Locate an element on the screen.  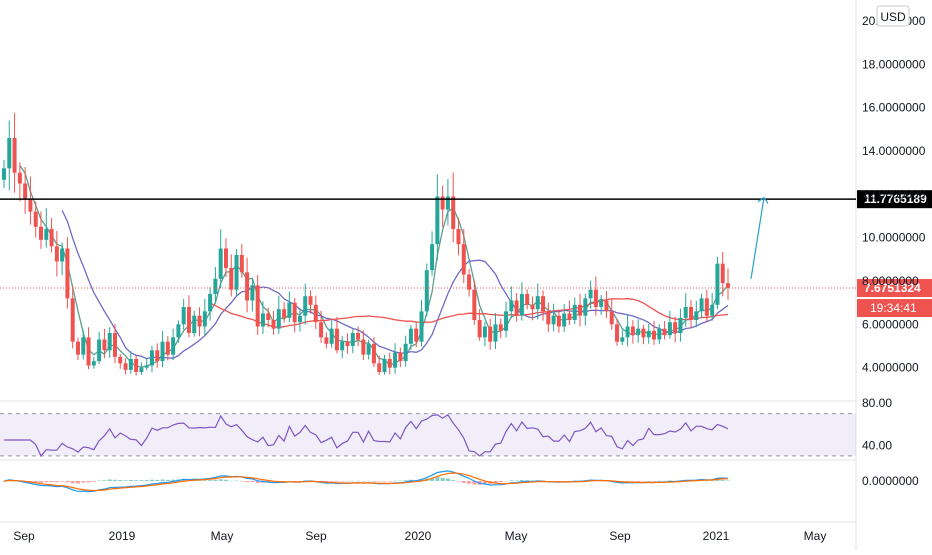
currency-badge: USD is located at coordinates (893, 16).